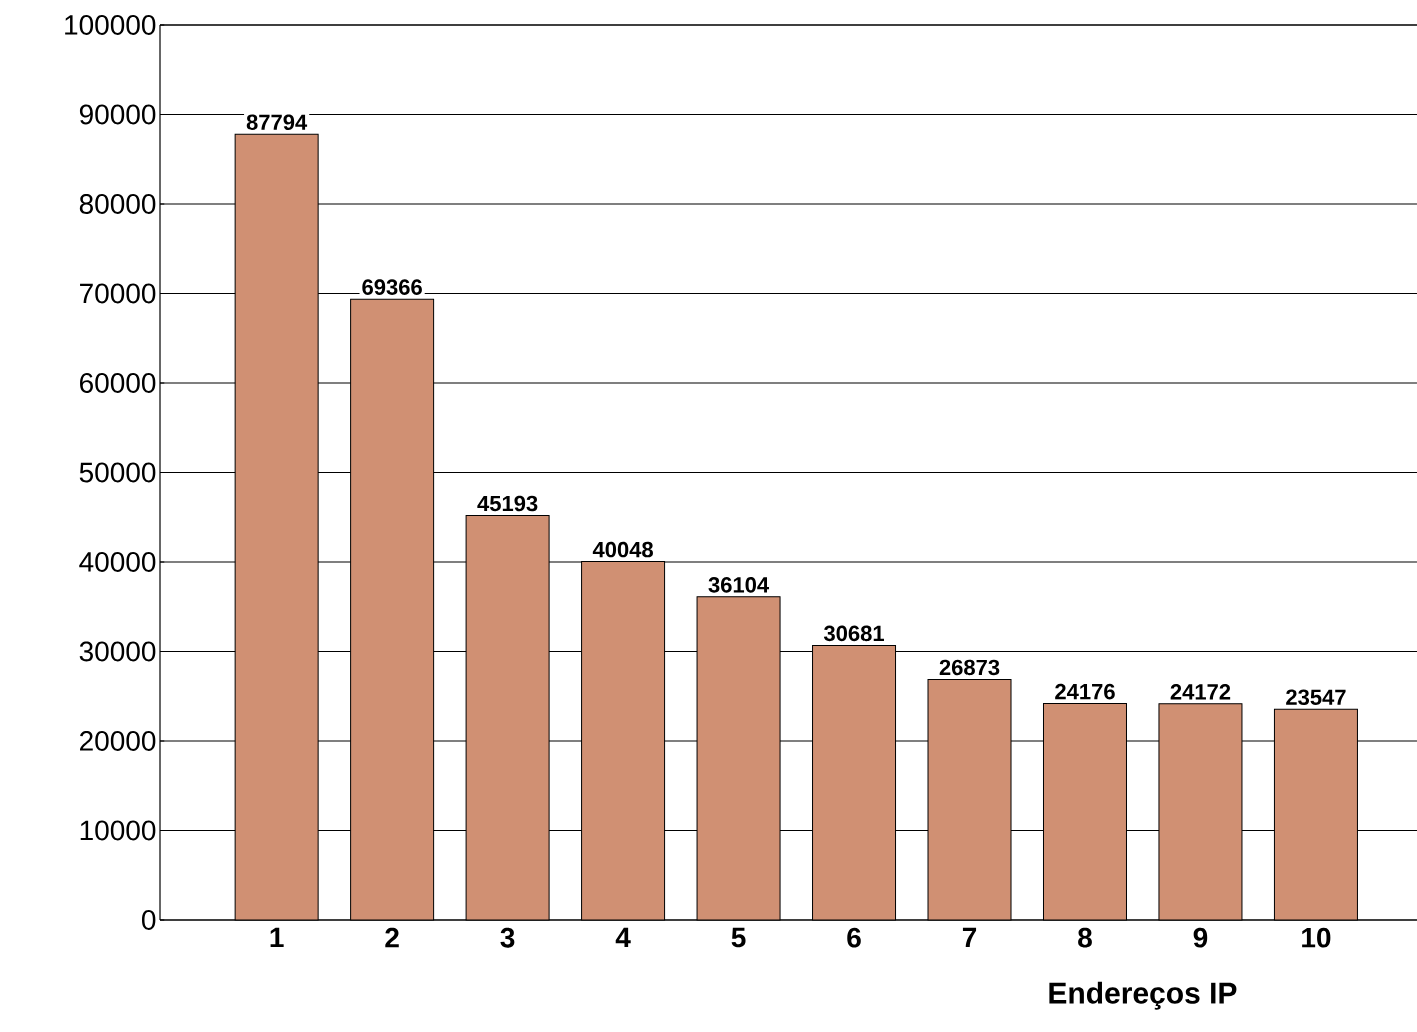 This screenshot has width=1417, height=1032. Describe the element at coordinates (117, 562) in the screenshot. I see `y-tick-label: 40000` at that location.